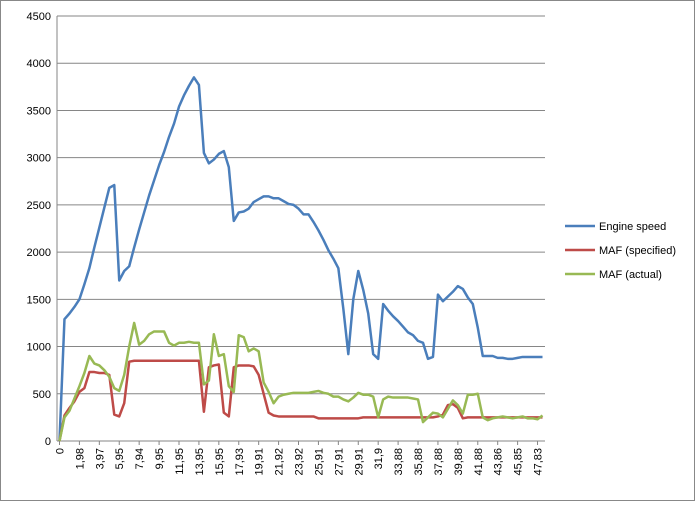 The height and width of the screenshot is (506, 695). I want to click on x-tick-label: 37,88, so click(439, 462).